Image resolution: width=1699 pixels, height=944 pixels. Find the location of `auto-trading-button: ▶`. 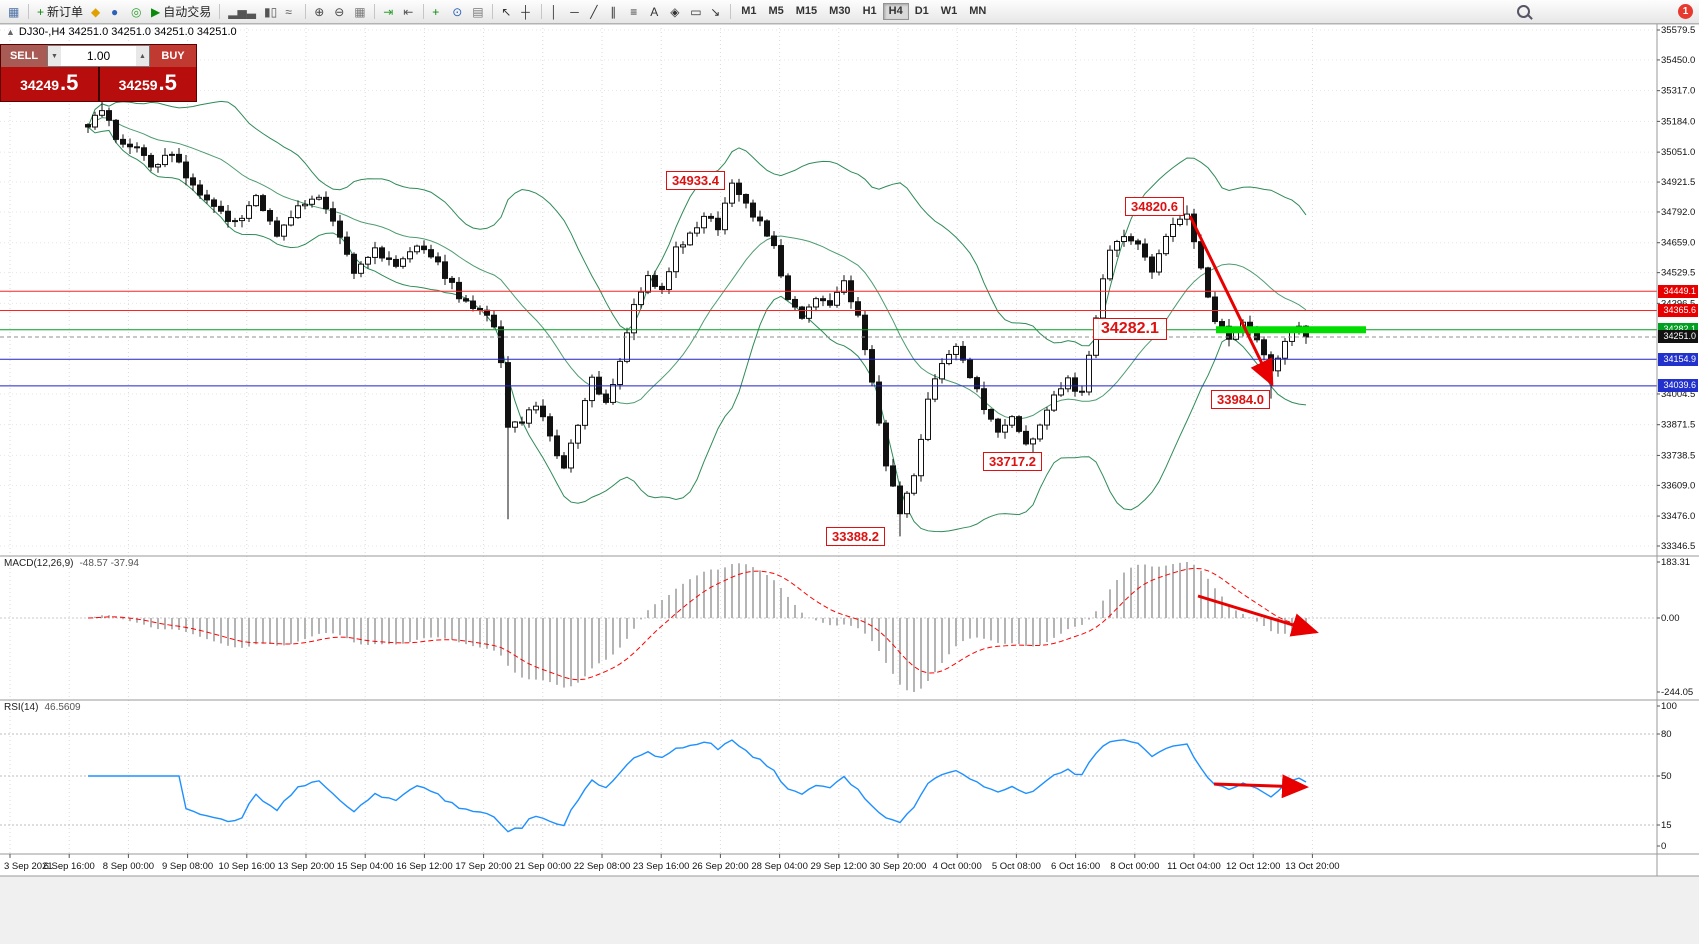

auto-trading-button: ▶ is located at coordinates (156, 11).